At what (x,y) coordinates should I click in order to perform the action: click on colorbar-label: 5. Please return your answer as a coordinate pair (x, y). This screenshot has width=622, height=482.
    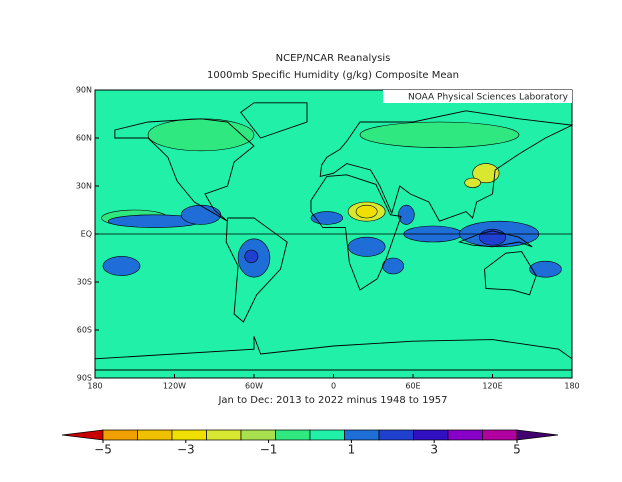
    Looking at the image, I should click on (517, 450).